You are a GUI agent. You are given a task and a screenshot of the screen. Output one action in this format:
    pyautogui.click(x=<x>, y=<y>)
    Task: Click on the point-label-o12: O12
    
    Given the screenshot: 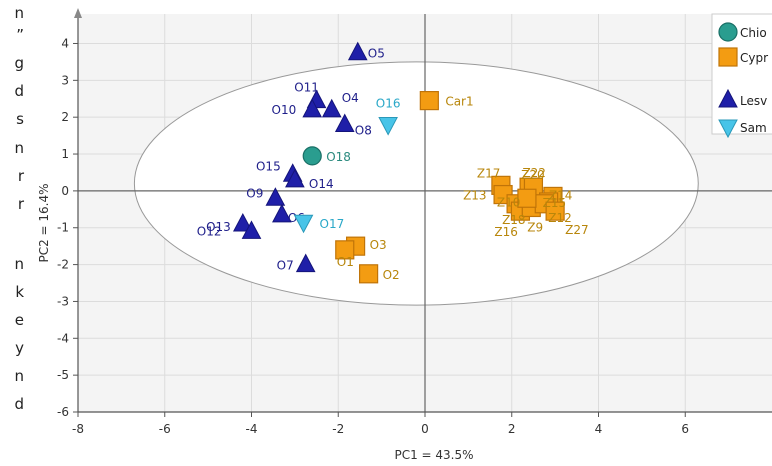 What is the action you would take?
    pyautogui.click(x=209, y=231)
    